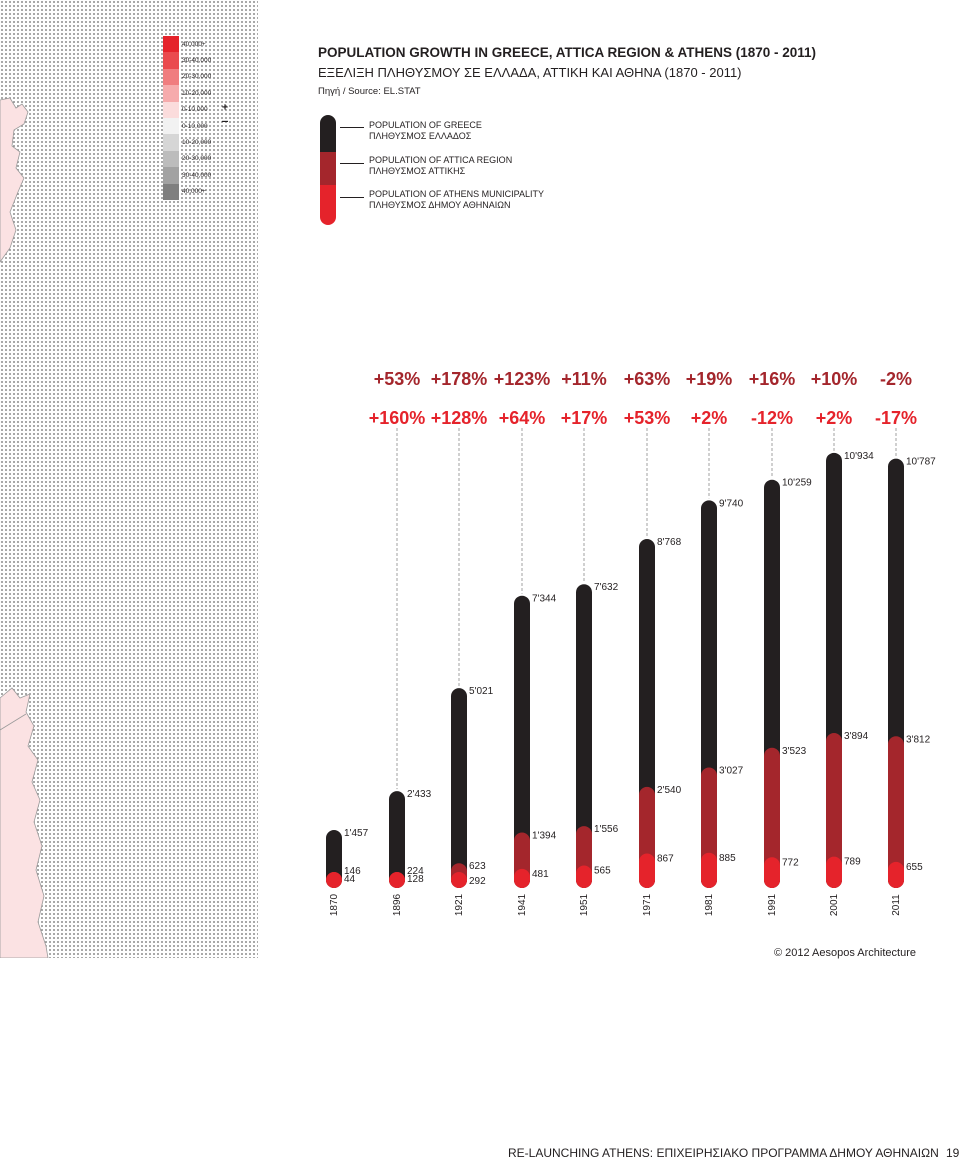 Image resolution: width=960 pixels, height=1165 pixels. Describe the element at coordinates (669, 790) in the screenshot. I see `value-label-attica: 2'540` at that location.